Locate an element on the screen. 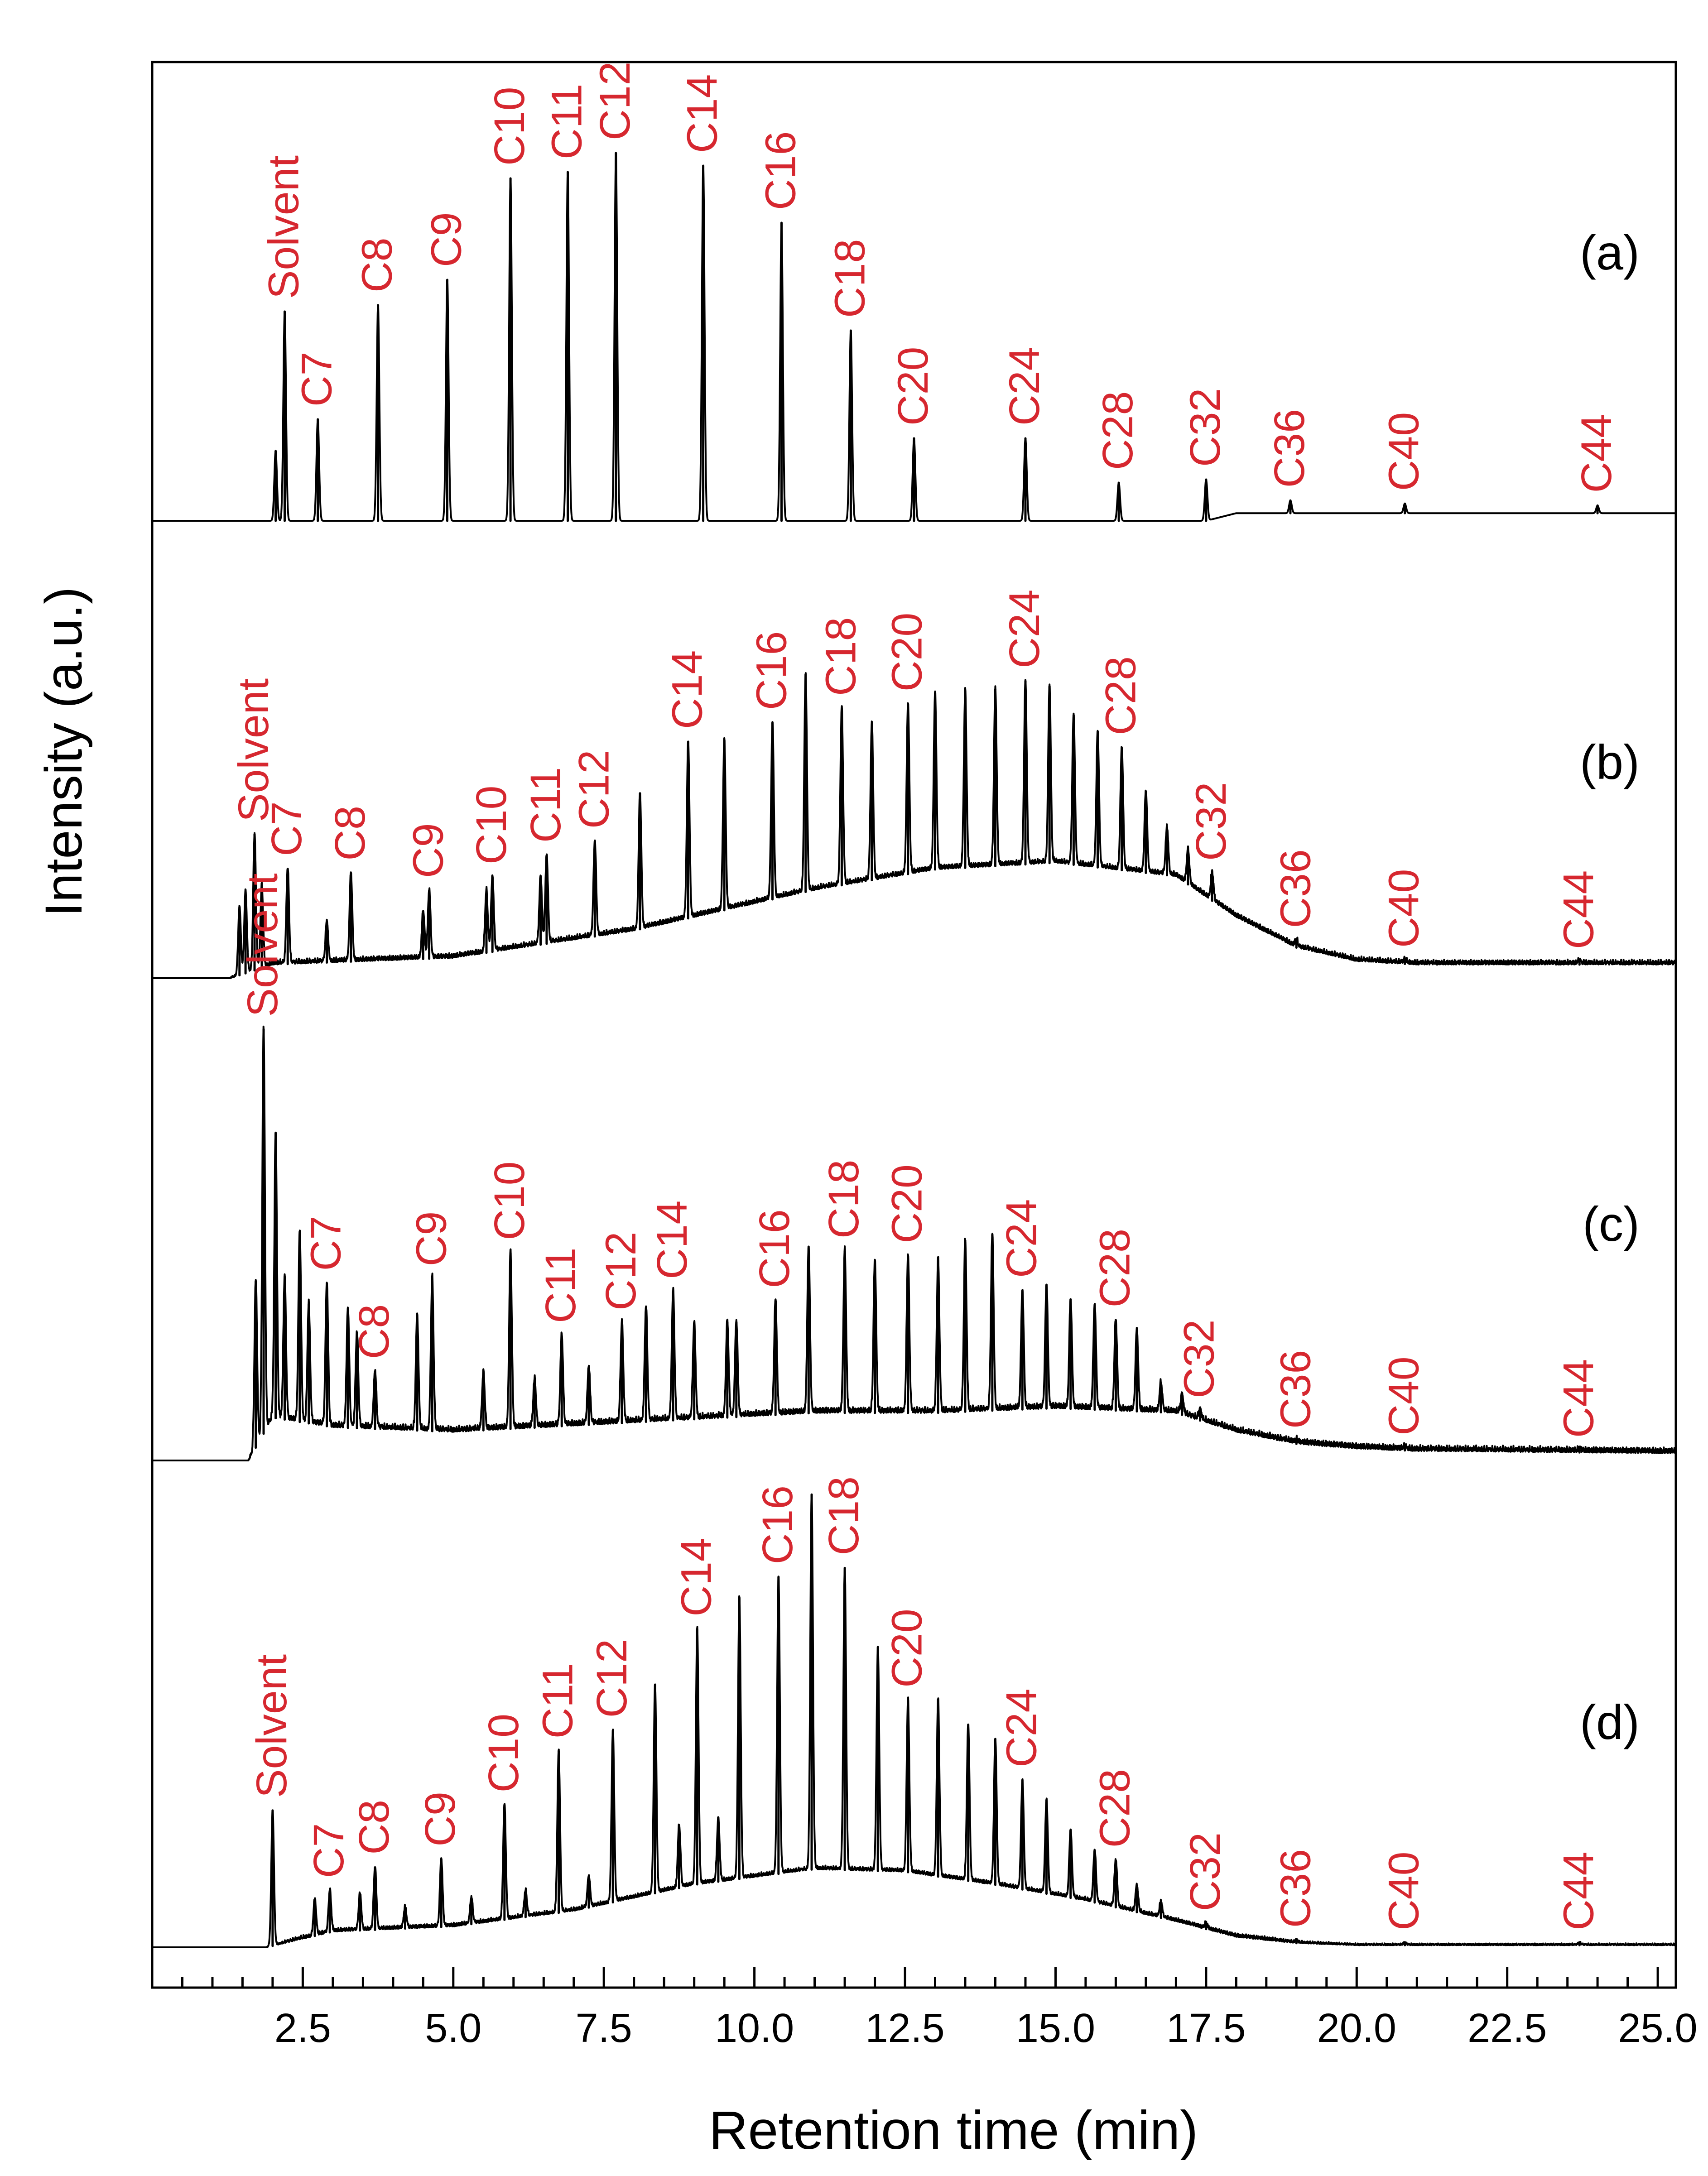 The height and width of the screenshot is (2176, 1708). peak-label-a-c9: C9 is located at coordinates (447, 239).